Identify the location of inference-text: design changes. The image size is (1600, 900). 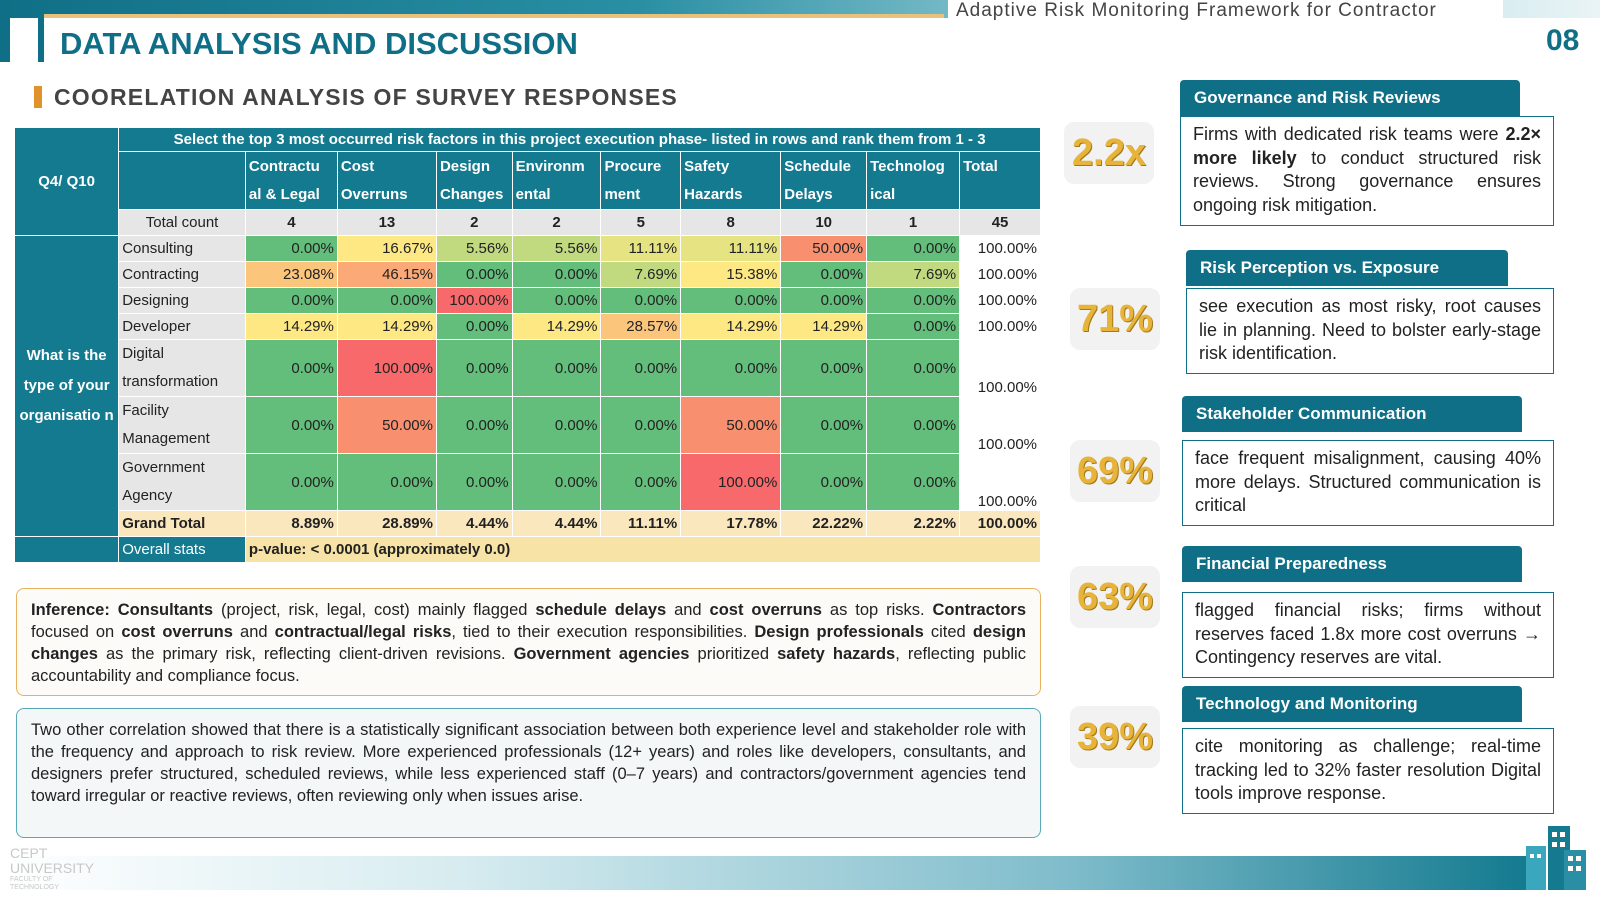
(528, 643).